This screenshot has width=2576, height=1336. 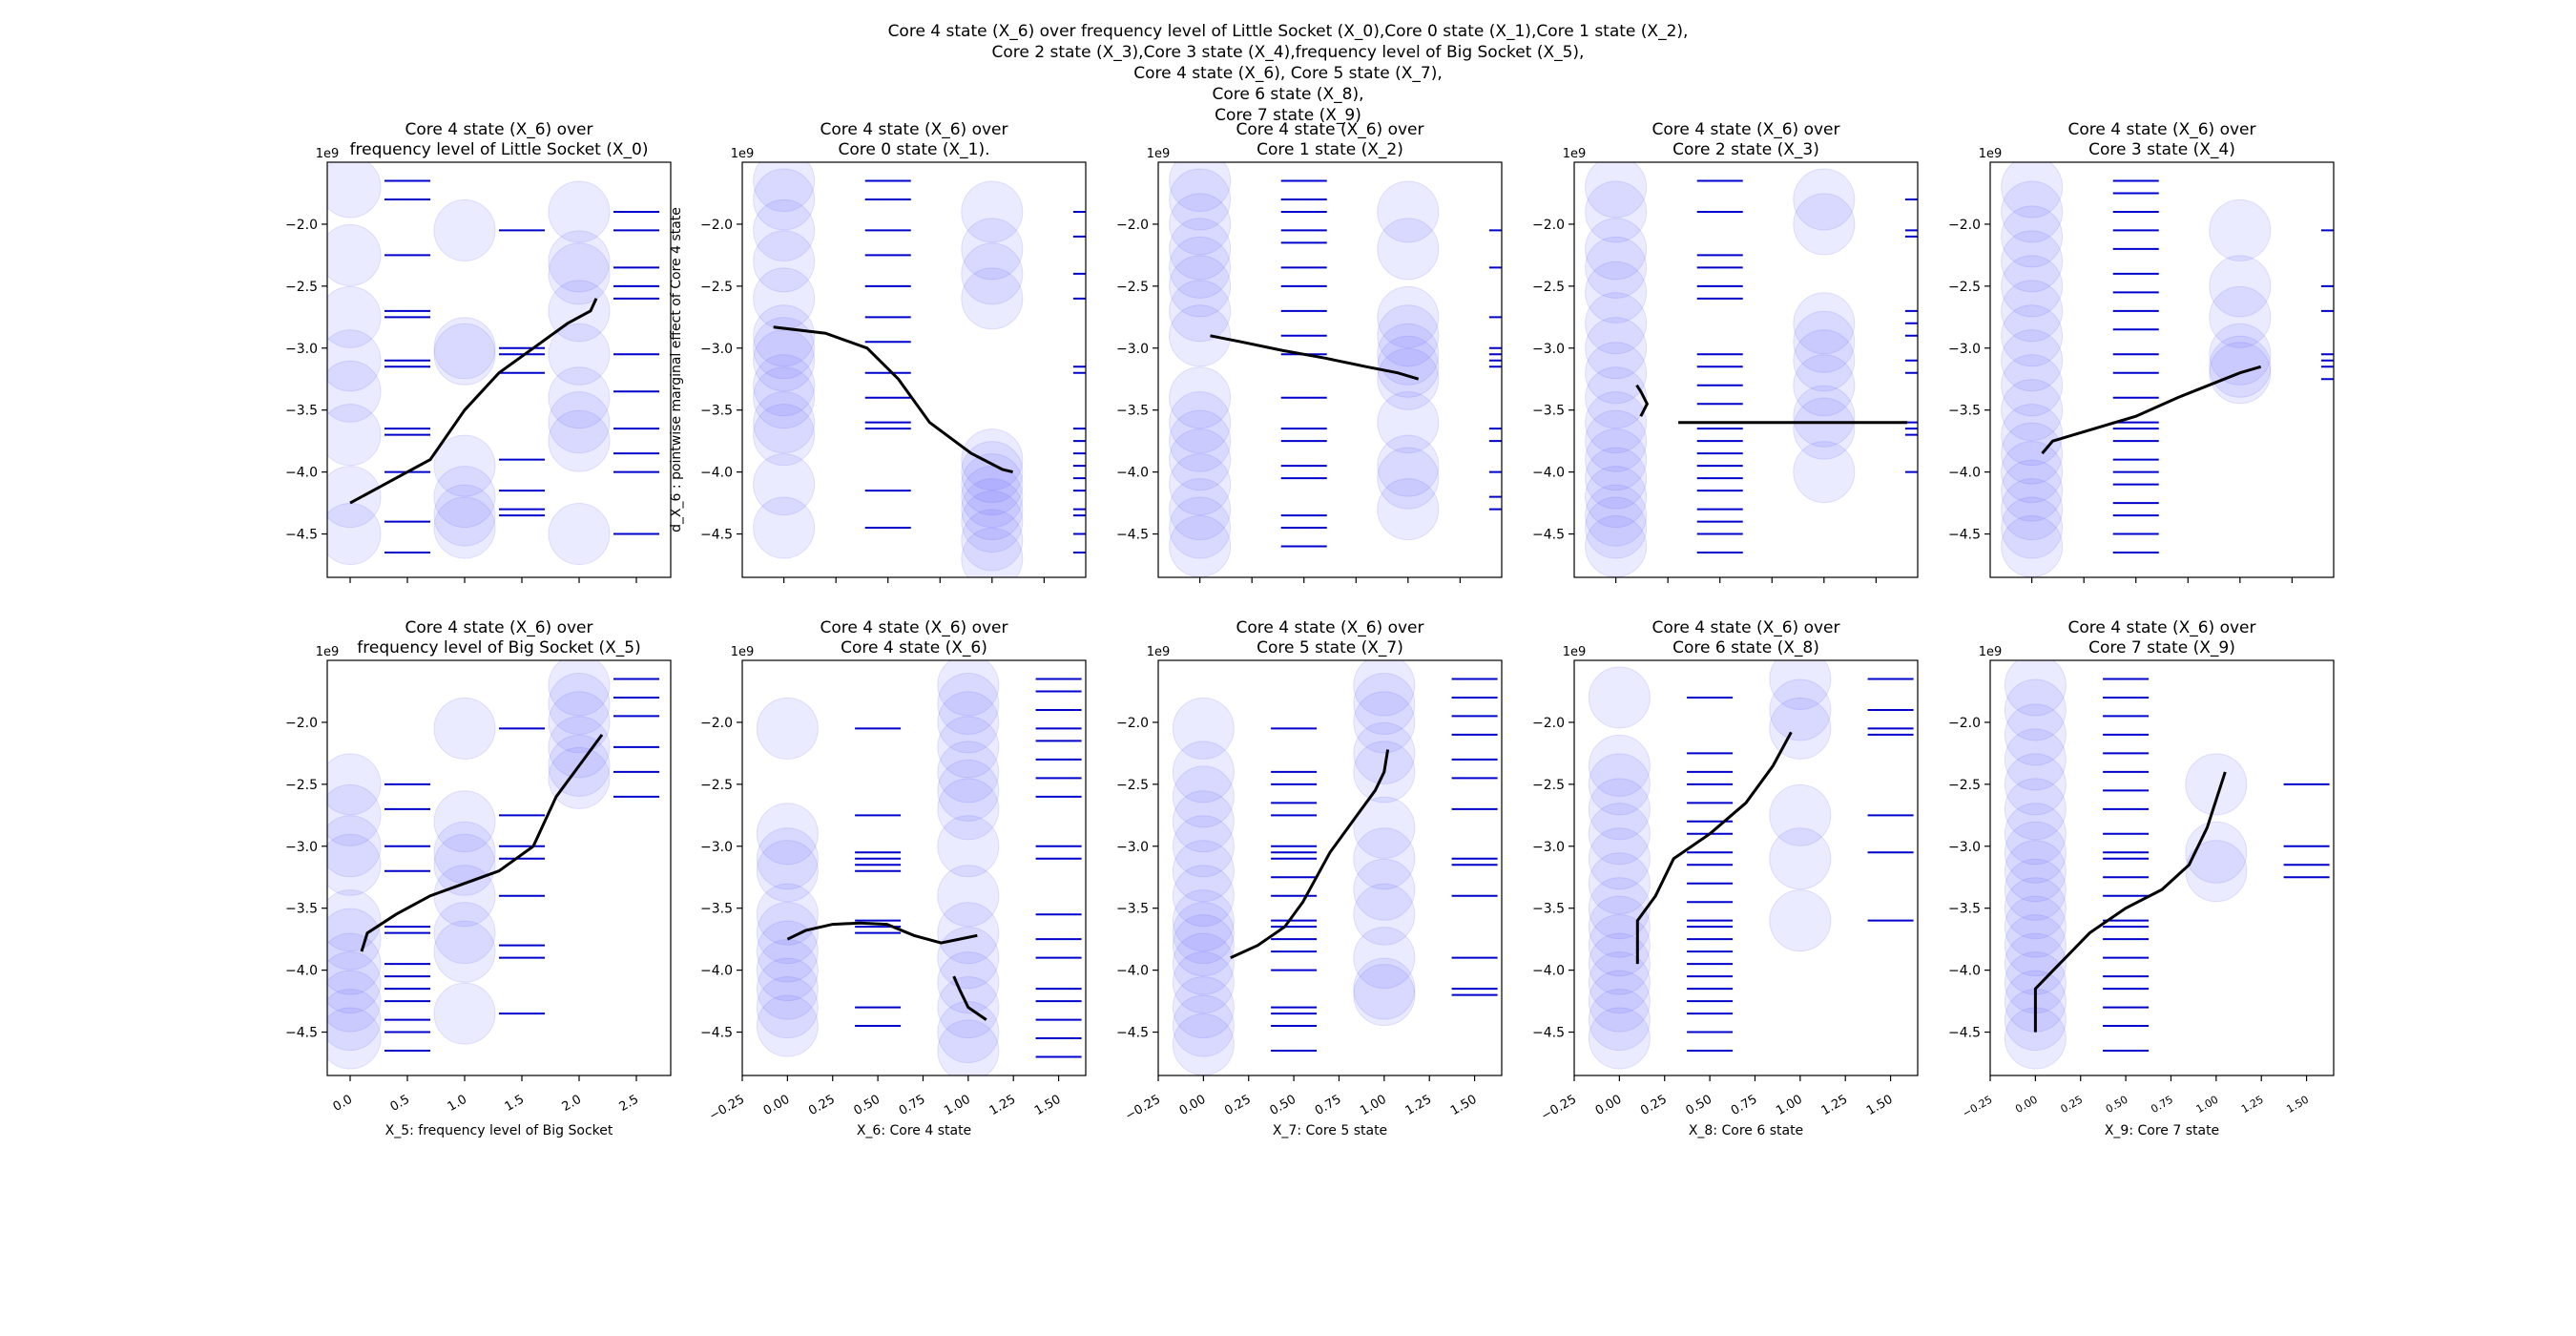 I want to click on y-offset-label: 1e9, so click(x=328, y=154).